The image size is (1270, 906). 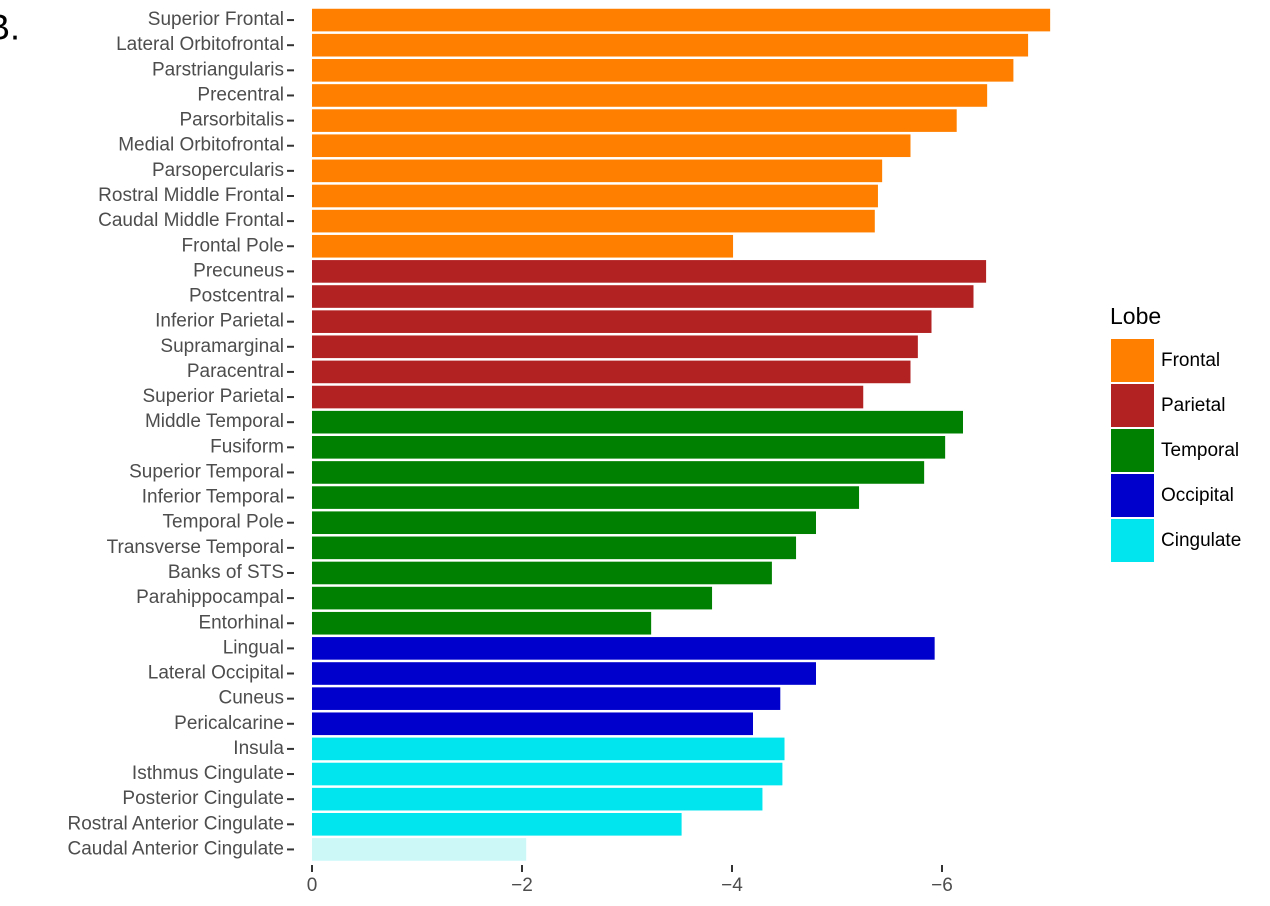 What do you see at coordinates (226, 572) in the screenshot?
I see `y-tick-label: Banks of STS` at bounding box center [226, 572].